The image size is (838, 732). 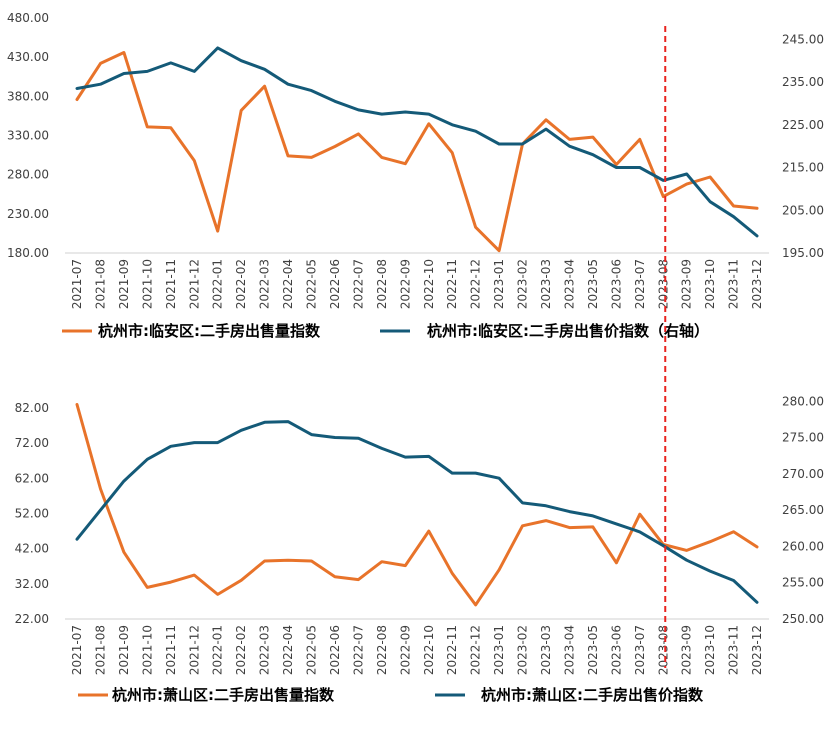 What do you see at coordinates (28, 253) in the screenshot?
I see `y-left-tick-label: 180.00` at bounding box center [28, 253].